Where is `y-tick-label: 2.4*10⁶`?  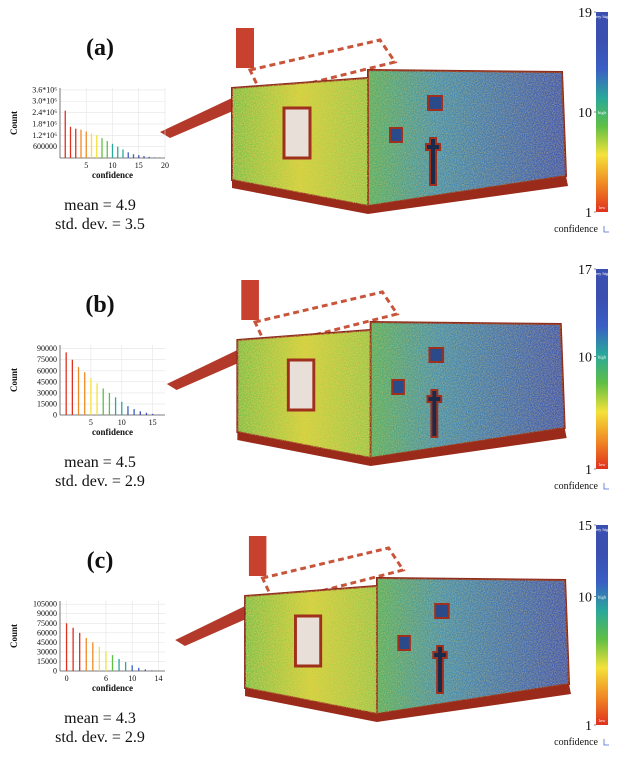 y-tick-label: 2.4*10⁶ is located at coordinates (44, 112).